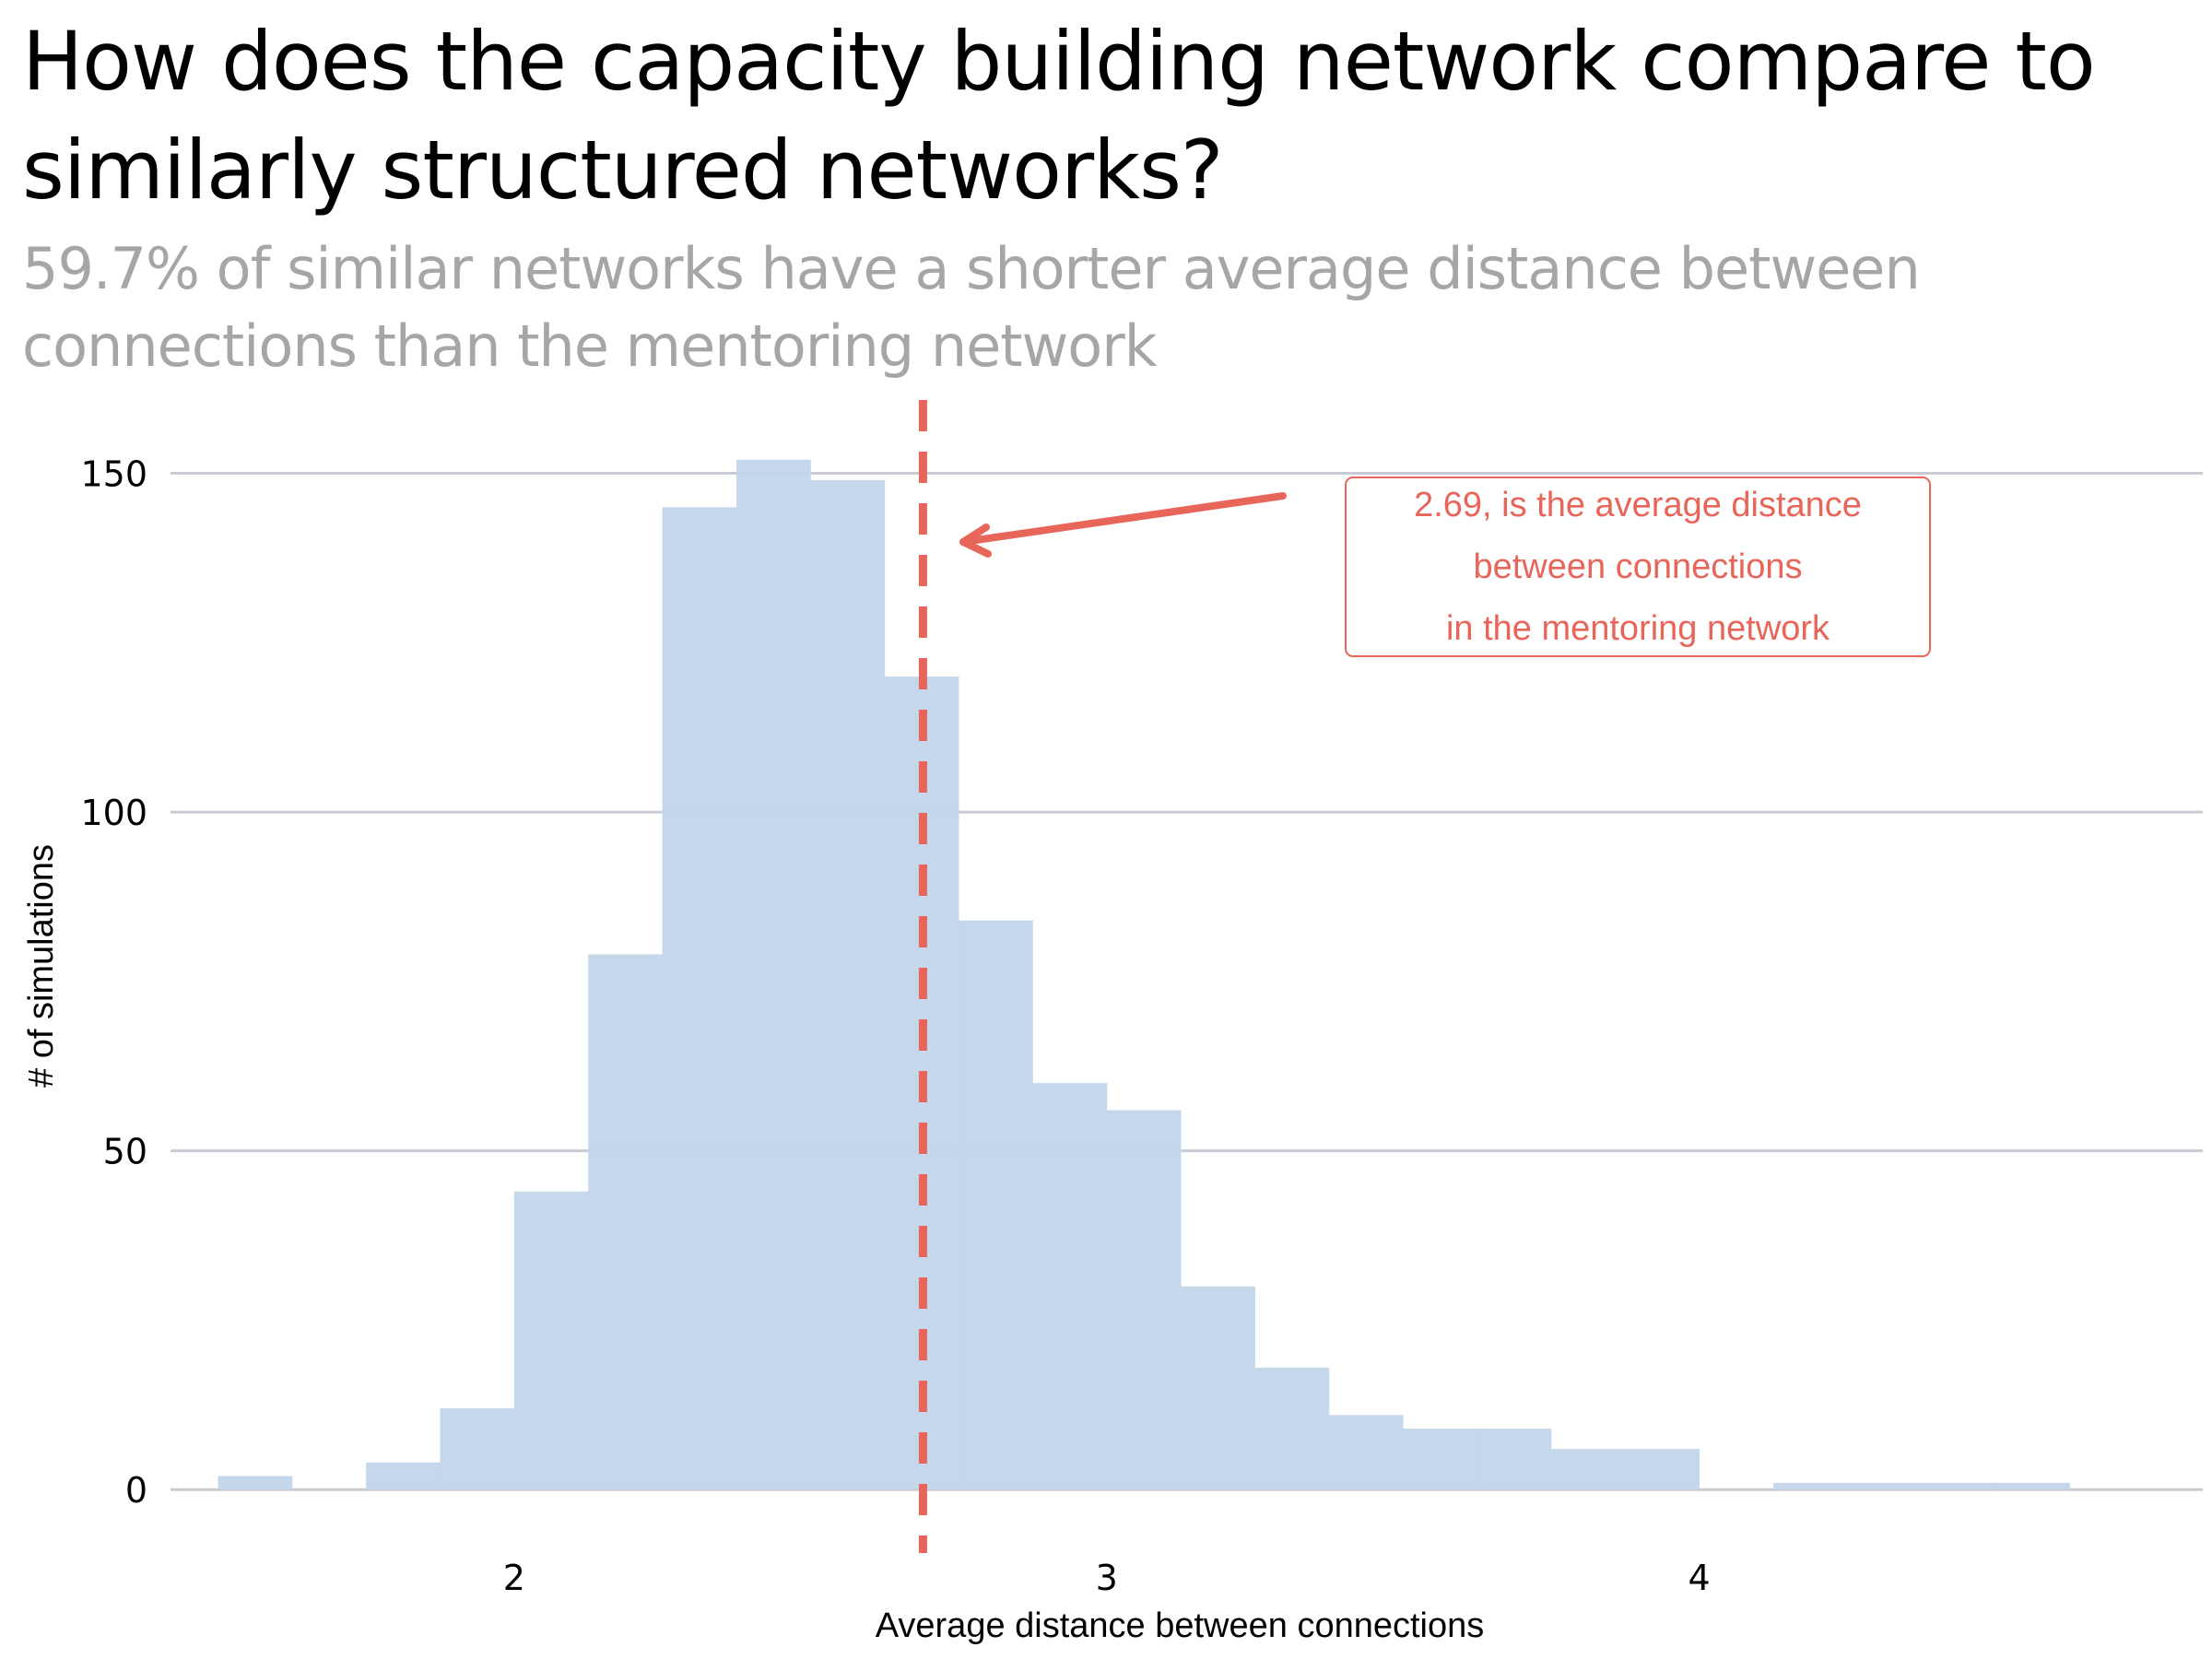 The image size is (2212, 1659). I want to click on annotation-line-1: 2.69, is the average distance, so click(1638, 505).